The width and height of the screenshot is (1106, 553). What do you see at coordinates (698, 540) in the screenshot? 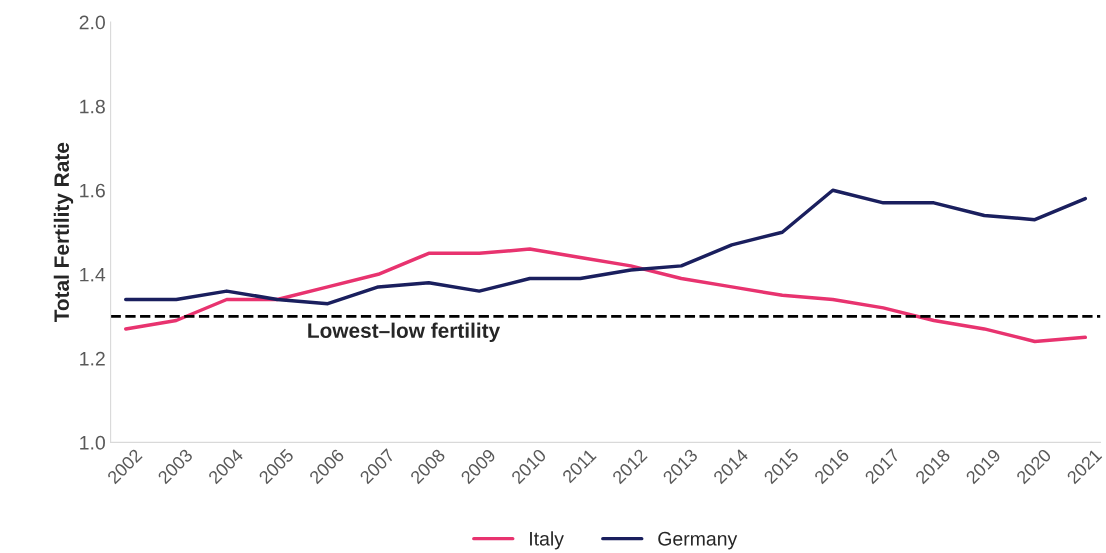
I see `legend-label: Germany` at bounding box center [698, 540].